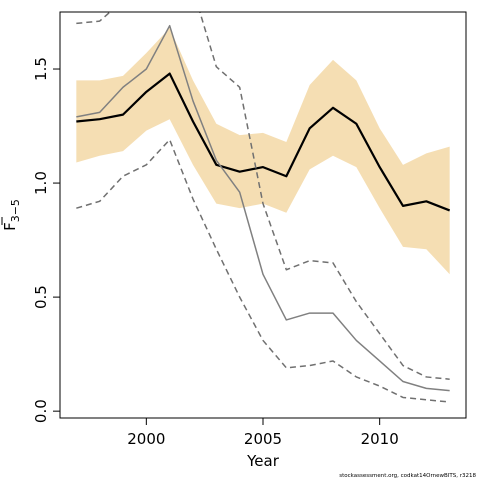 This screenshot has width=480, height=480. Describe the element at coordinates (263, 439) in the screenshot. I see `x-tick-label-2005: 2005` at that location.